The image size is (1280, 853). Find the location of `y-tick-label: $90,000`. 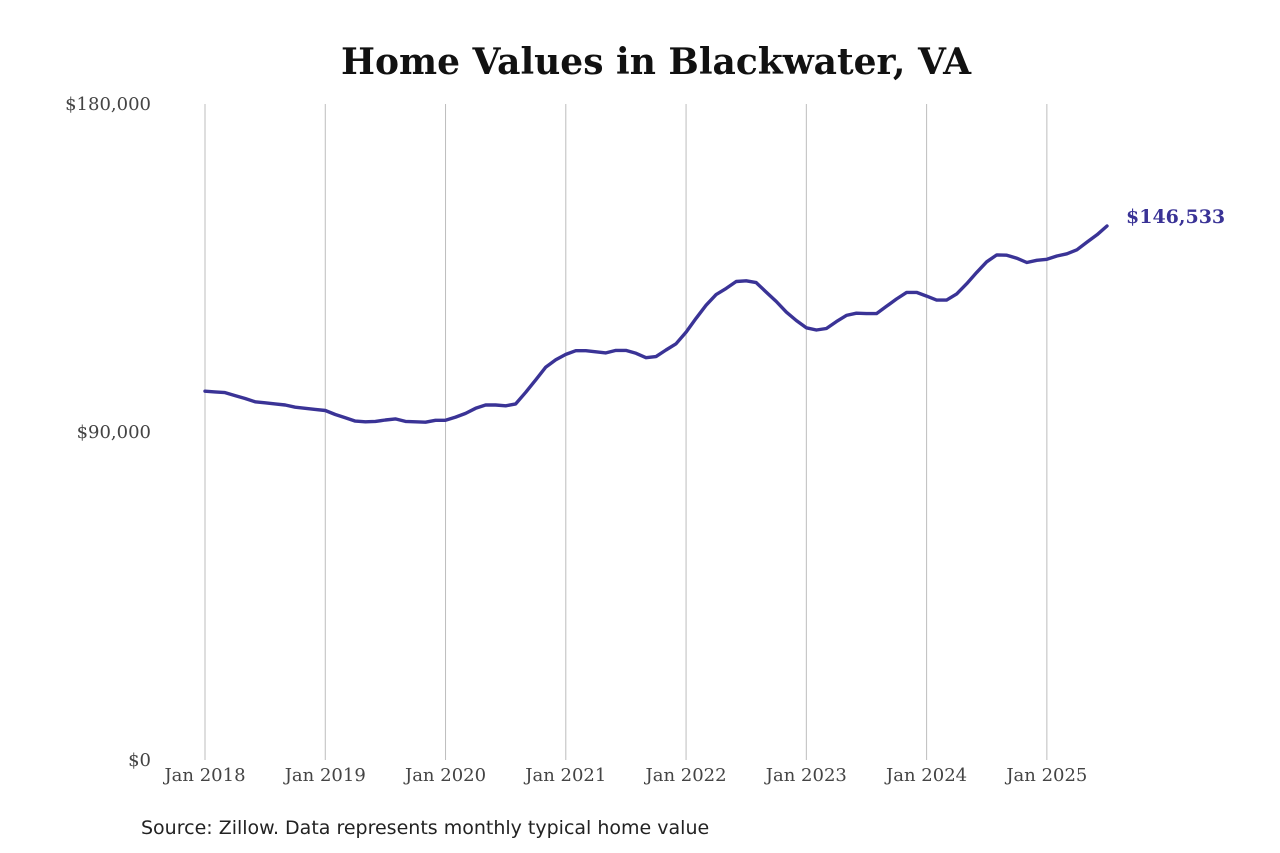

y-tick-label: $90,000 is located at coordinates (114, 432).